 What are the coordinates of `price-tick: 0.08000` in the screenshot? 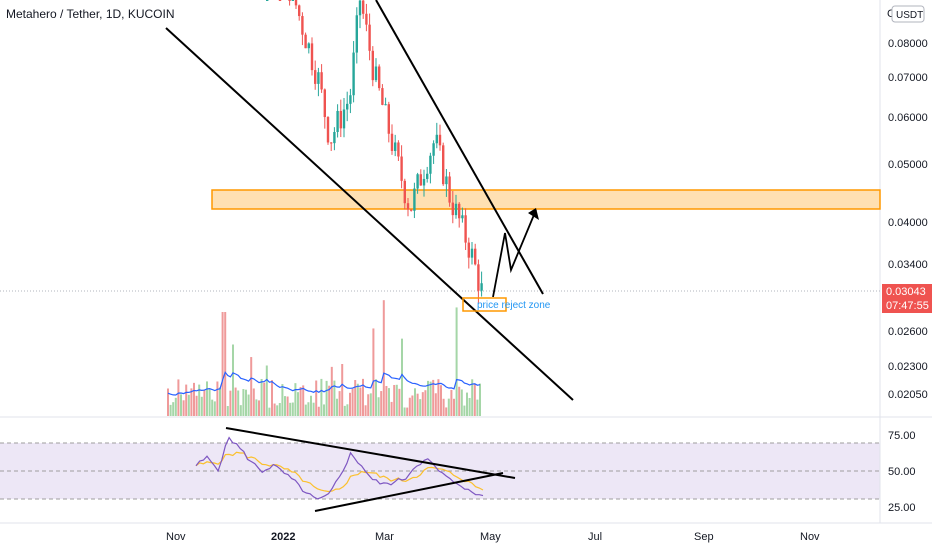 It's located at (908, 44).